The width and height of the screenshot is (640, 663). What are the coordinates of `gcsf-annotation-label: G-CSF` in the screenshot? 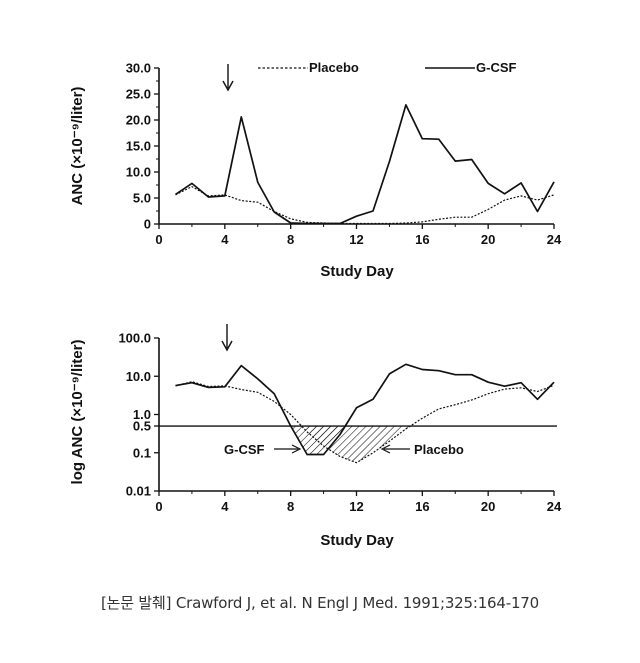 It's located at (244, 449).